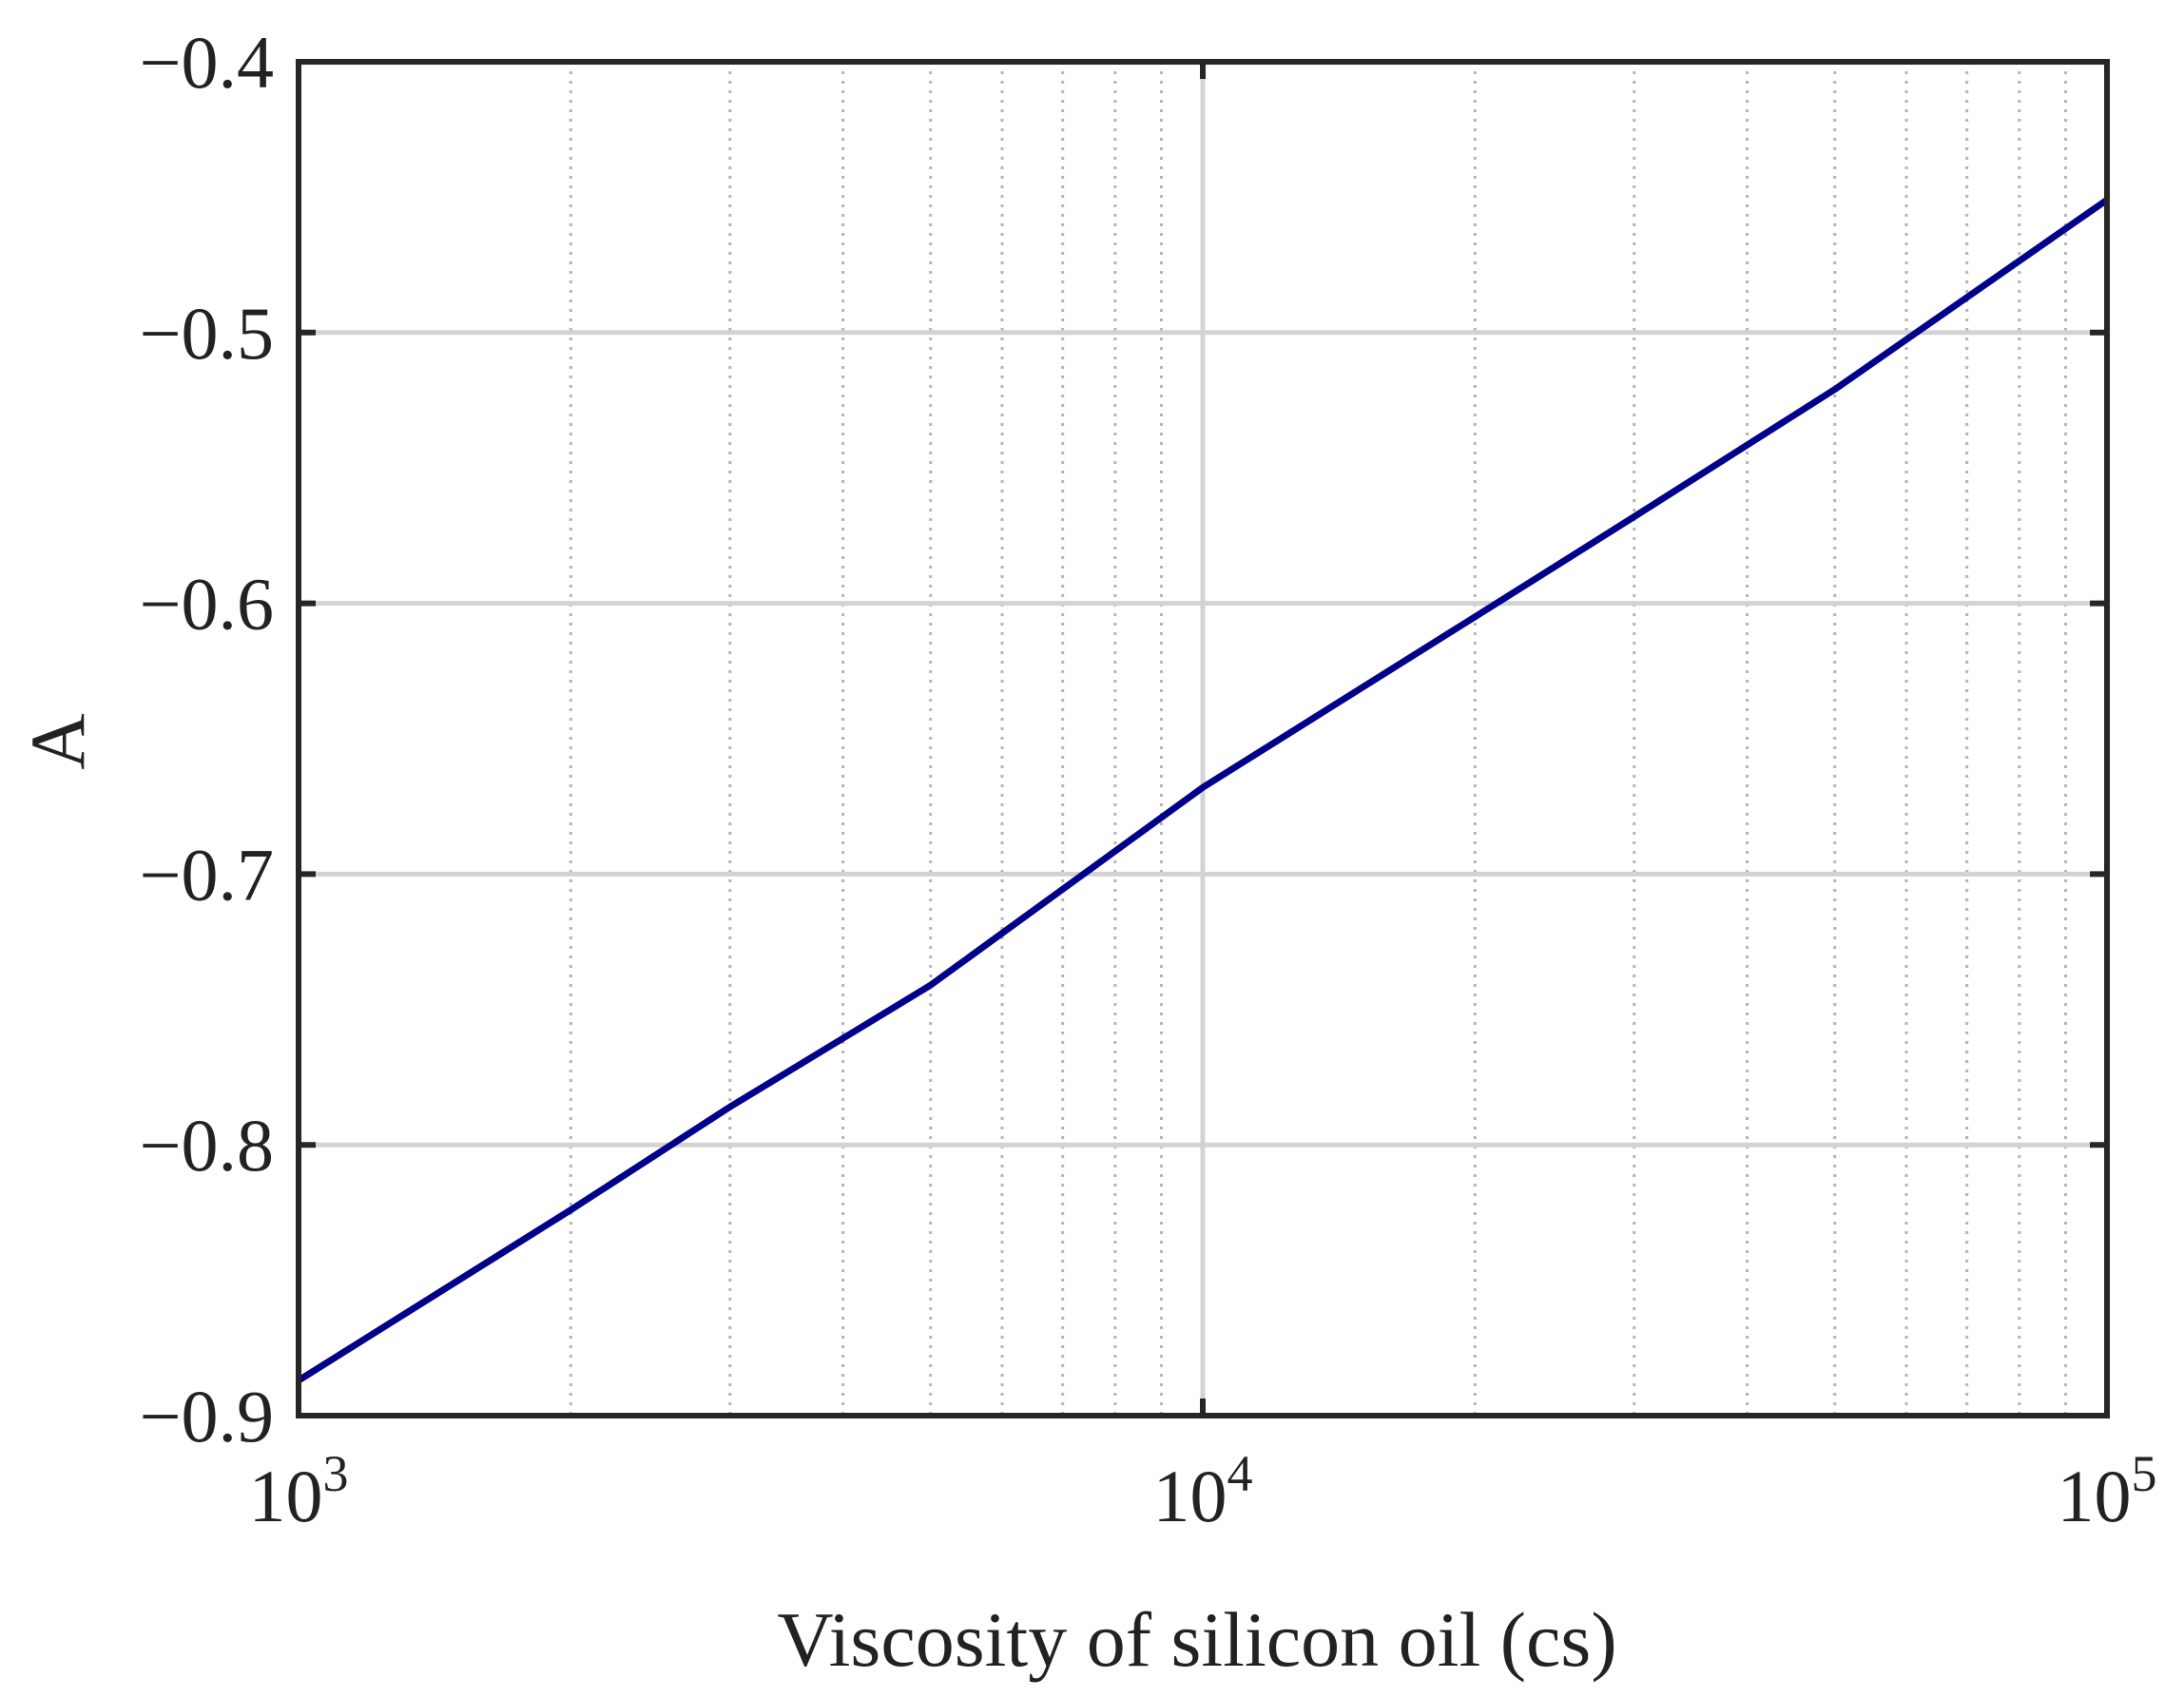 This screenshot has height=1698, width=2184. Describe the element at coordinates (207, 604) in the screenshot. I see `y-tick-label: −0.6` at that location.